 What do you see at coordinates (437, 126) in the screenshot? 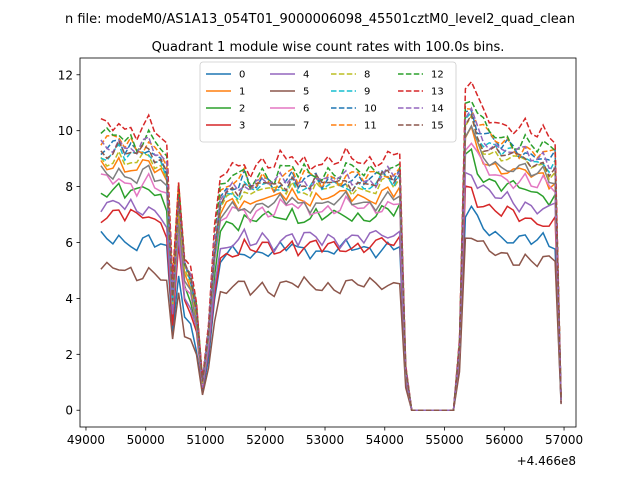
I see `legend-label-15: 15` at bounding box center [437, 126].